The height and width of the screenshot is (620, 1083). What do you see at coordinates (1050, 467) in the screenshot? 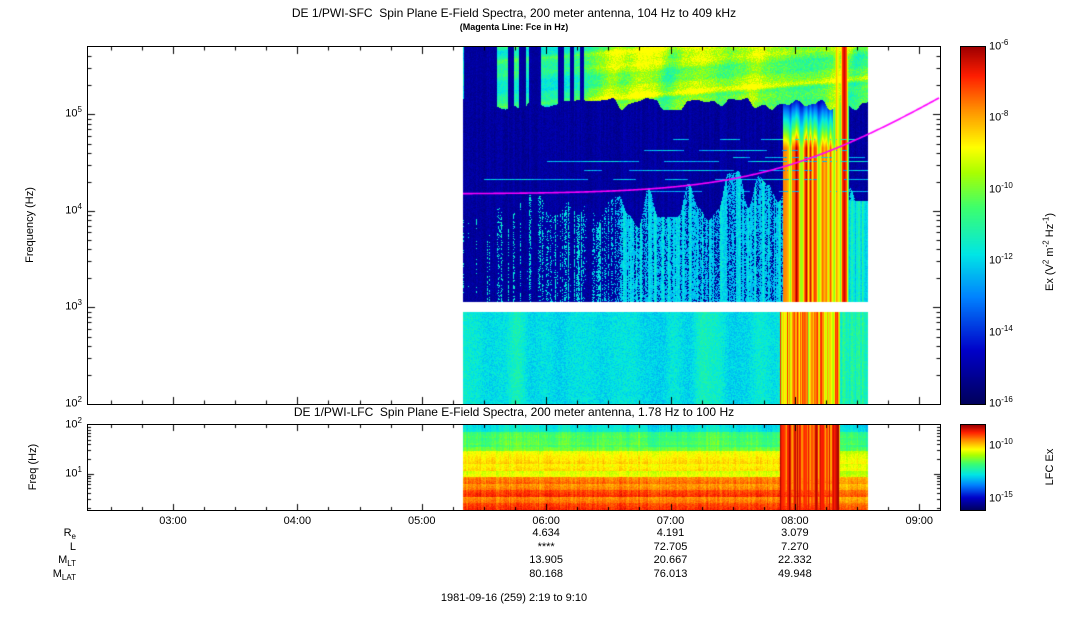
I see `lfc-colorbar-label: LFC Ex` at bounding box center [1050, 467].